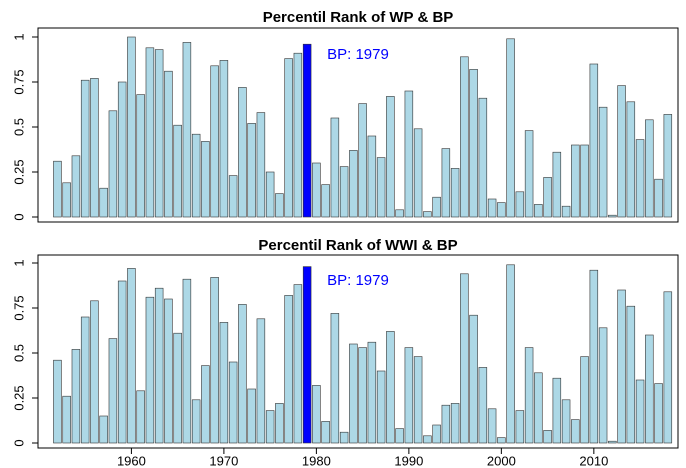 The height and width of the screenshot is (468, 686). What do you see at coordinates (408, 460) in the screenshot?
I see `x-tick-label: 1990` at bounding box center [408, 460].